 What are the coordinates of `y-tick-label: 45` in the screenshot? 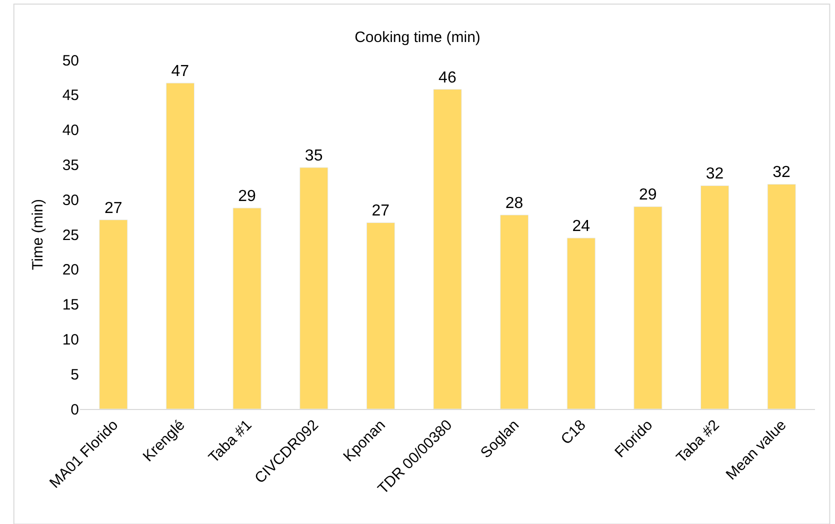 It's located at (70, 95).